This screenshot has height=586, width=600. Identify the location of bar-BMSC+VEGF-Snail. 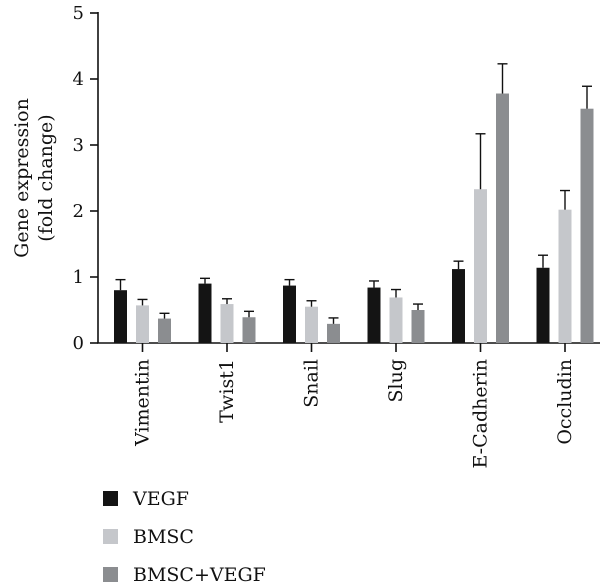
(333, 333).